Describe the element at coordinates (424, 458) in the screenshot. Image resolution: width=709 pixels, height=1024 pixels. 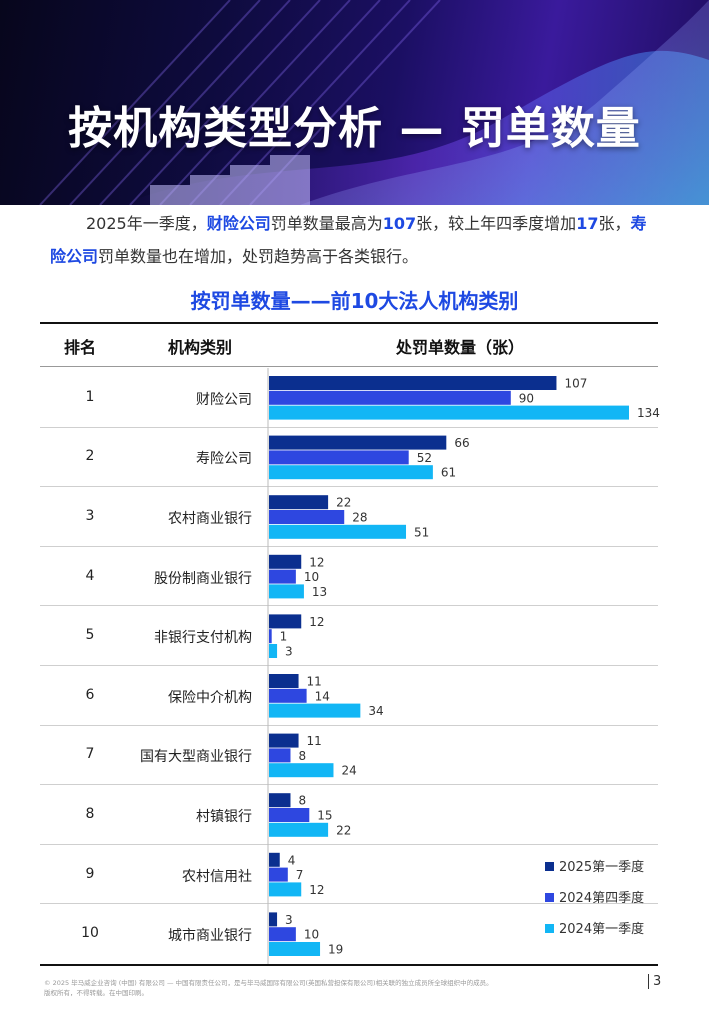
I see `bar-value-label: 52` at that location.